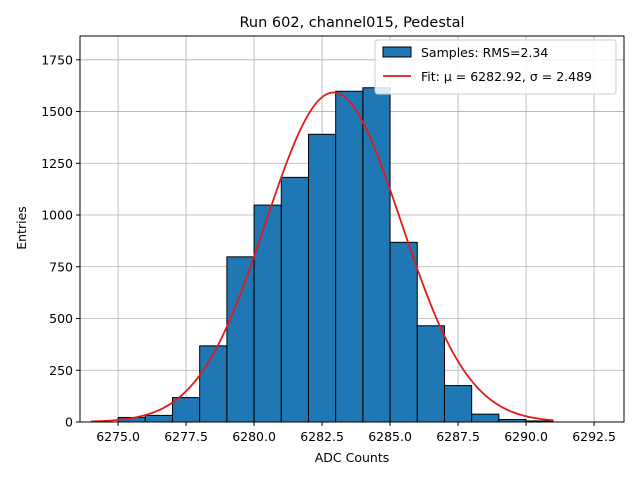 This screenshot has width=640, height=480. What do you see at coordinates (506, 76) in the screenshot?
I see `legend-label-fit: Fit: μ = 6282.92, σ = 2.489` at bounding box center [506, 76].